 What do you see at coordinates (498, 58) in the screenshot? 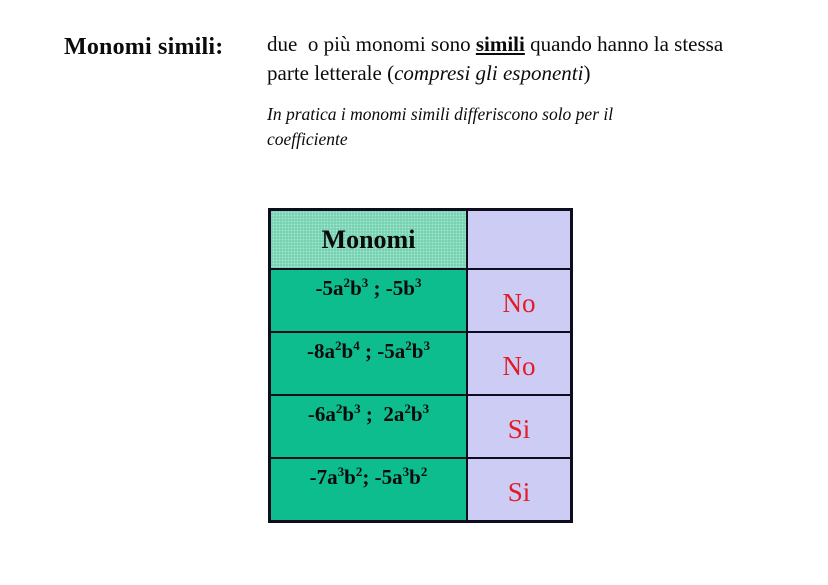
I see `definition-text-2: quando hanno la stessa parte letterale (` at bounding box center [498, 58].